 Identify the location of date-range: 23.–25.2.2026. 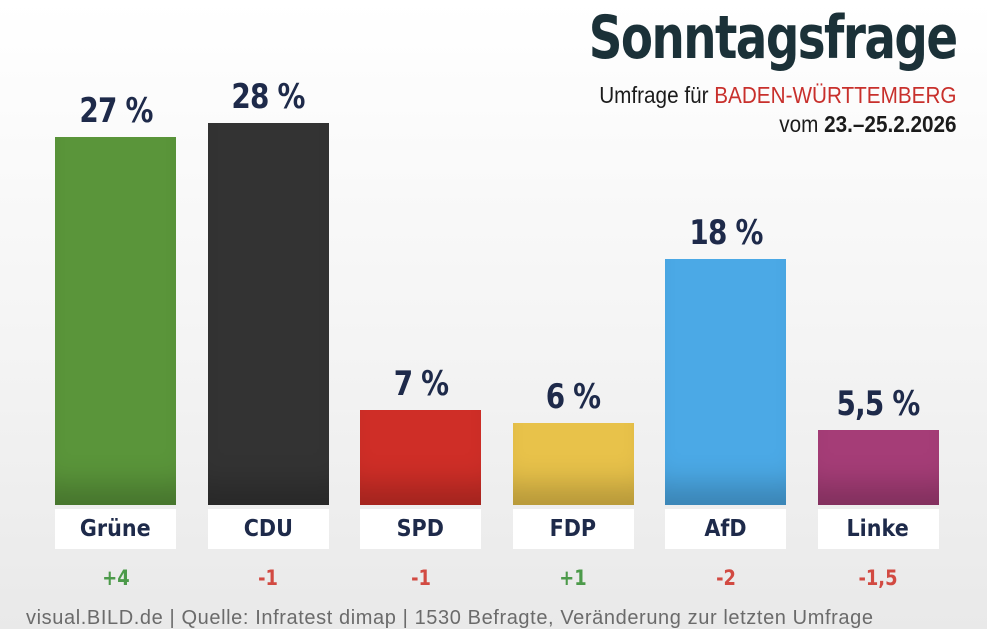
(890, 124).